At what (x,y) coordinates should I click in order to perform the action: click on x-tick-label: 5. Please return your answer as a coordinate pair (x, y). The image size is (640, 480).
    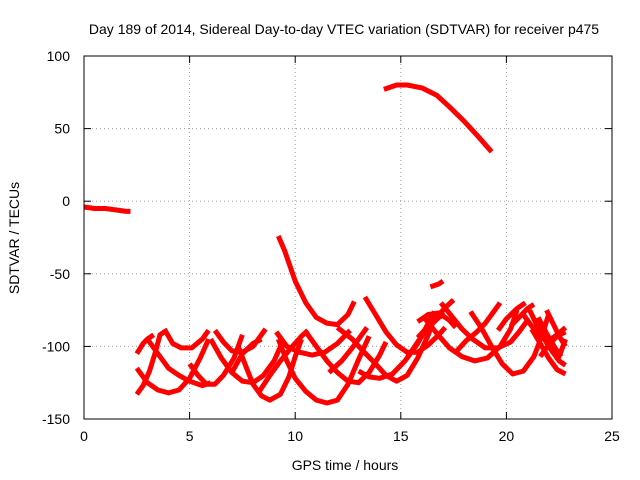
    Looking at the image, I should click on (190, 436).